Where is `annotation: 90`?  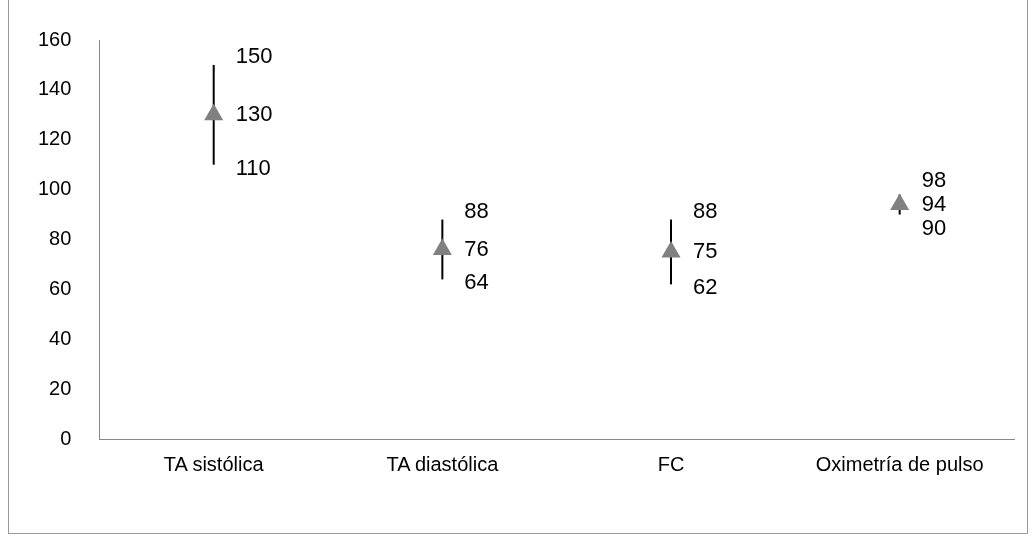 annotation: 90 is located at coordinates (934, 227).